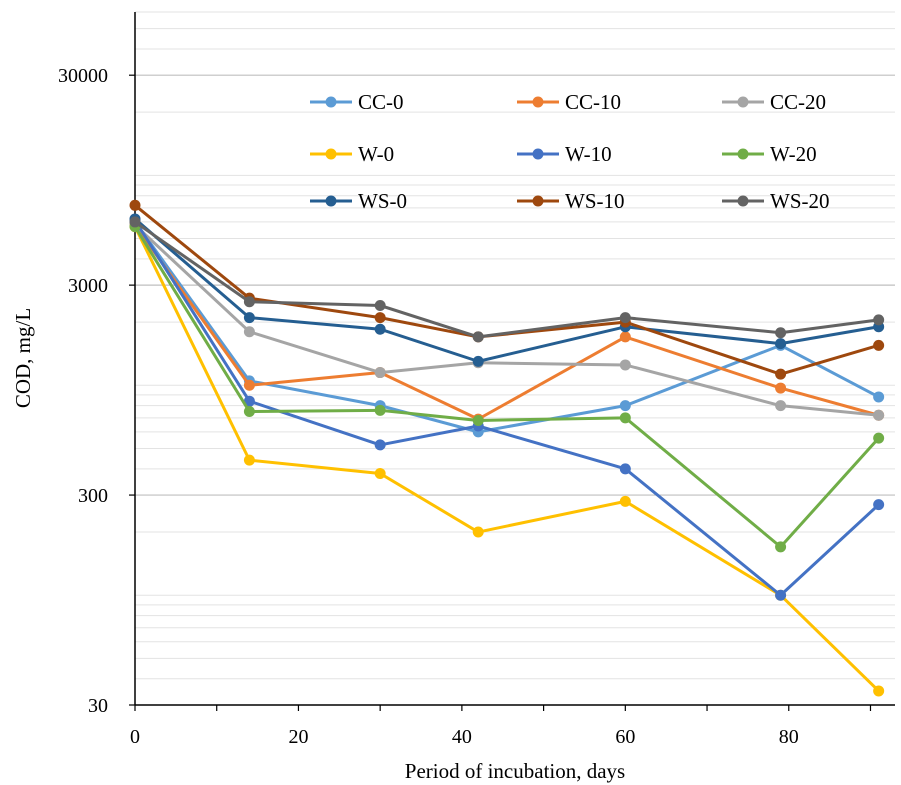  I want to click on legend-item-cc-10: CC-10, so click(569, 102).